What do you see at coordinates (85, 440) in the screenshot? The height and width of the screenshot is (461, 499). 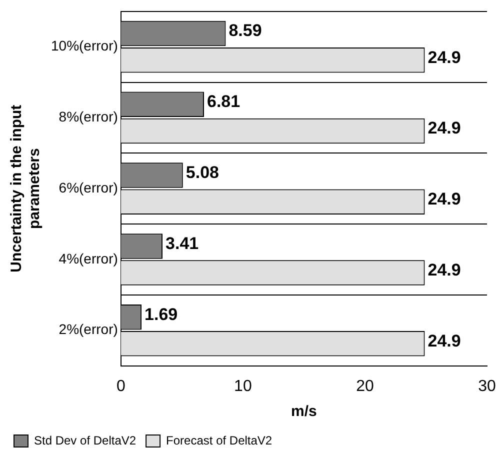 I see `legend-label: Std Dev of DeltaV2` at bounding box center [85, 440].